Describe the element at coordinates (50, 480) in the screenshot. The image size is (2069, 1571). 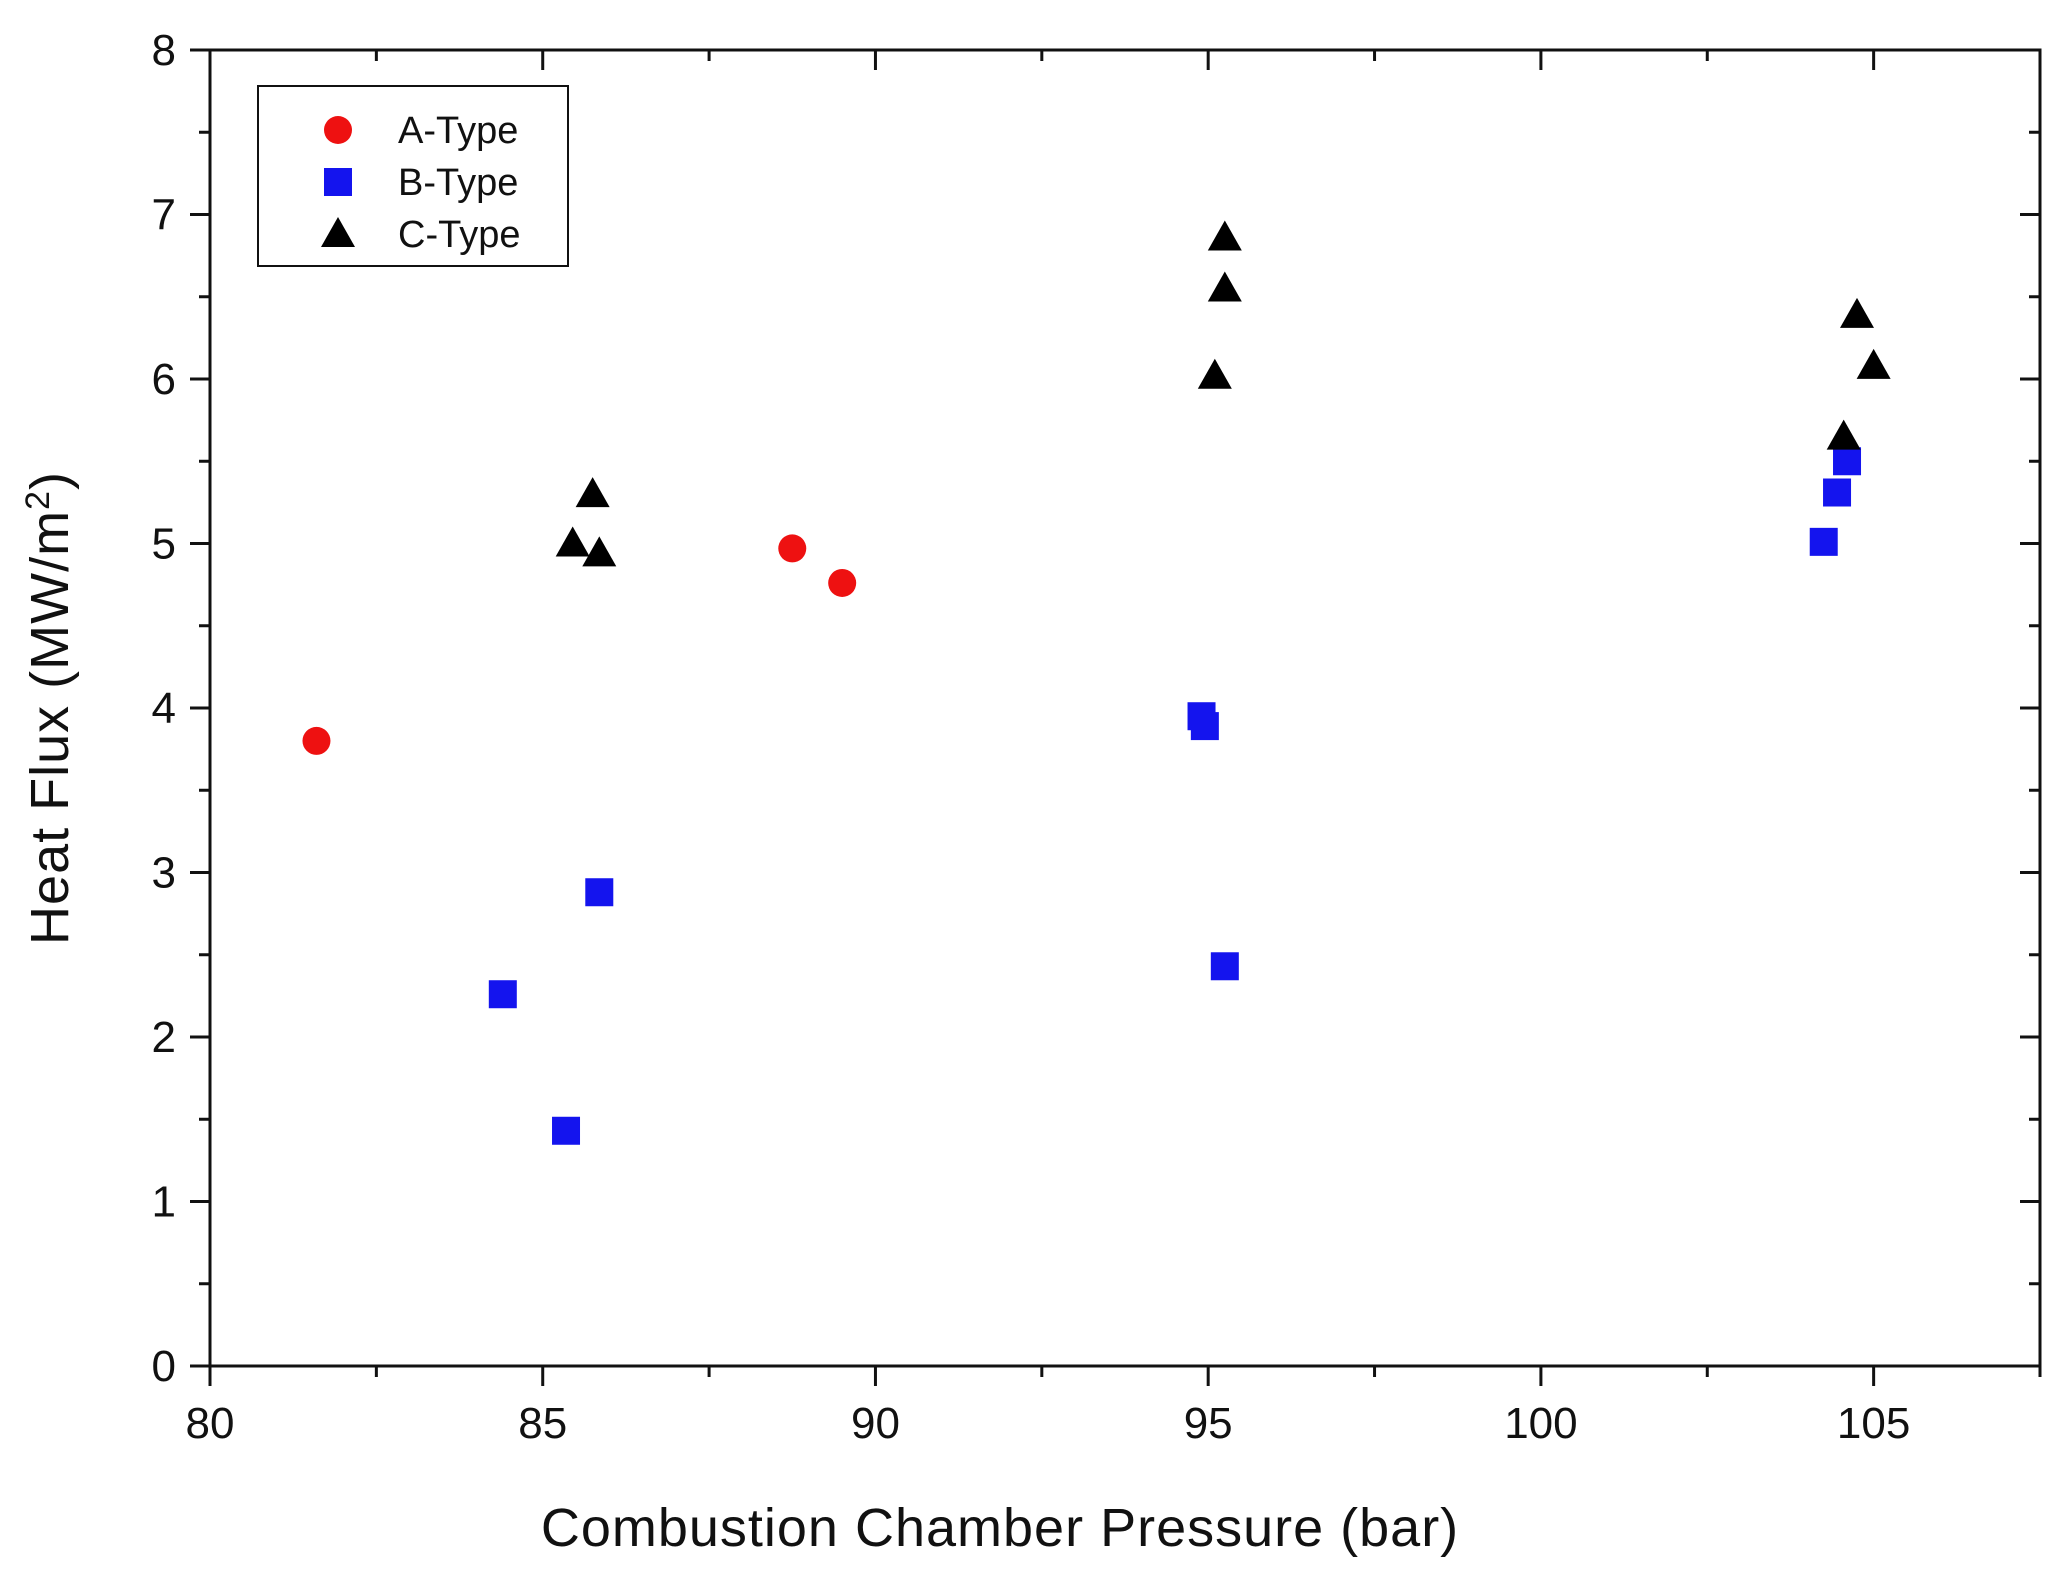
I see `y-axis-title-close: )` at that location.